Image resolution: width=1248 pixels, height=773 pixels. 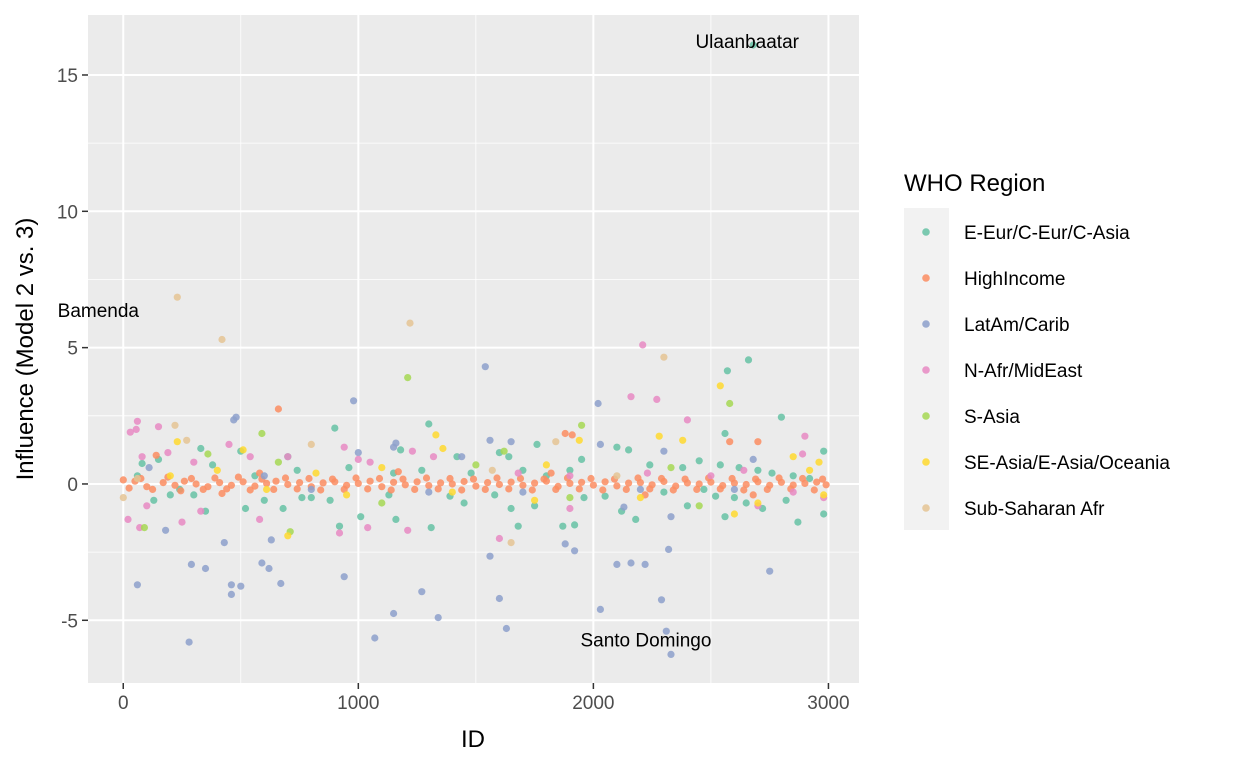 I want to click on y-tick-label: 5, so click(x=72, y=349).